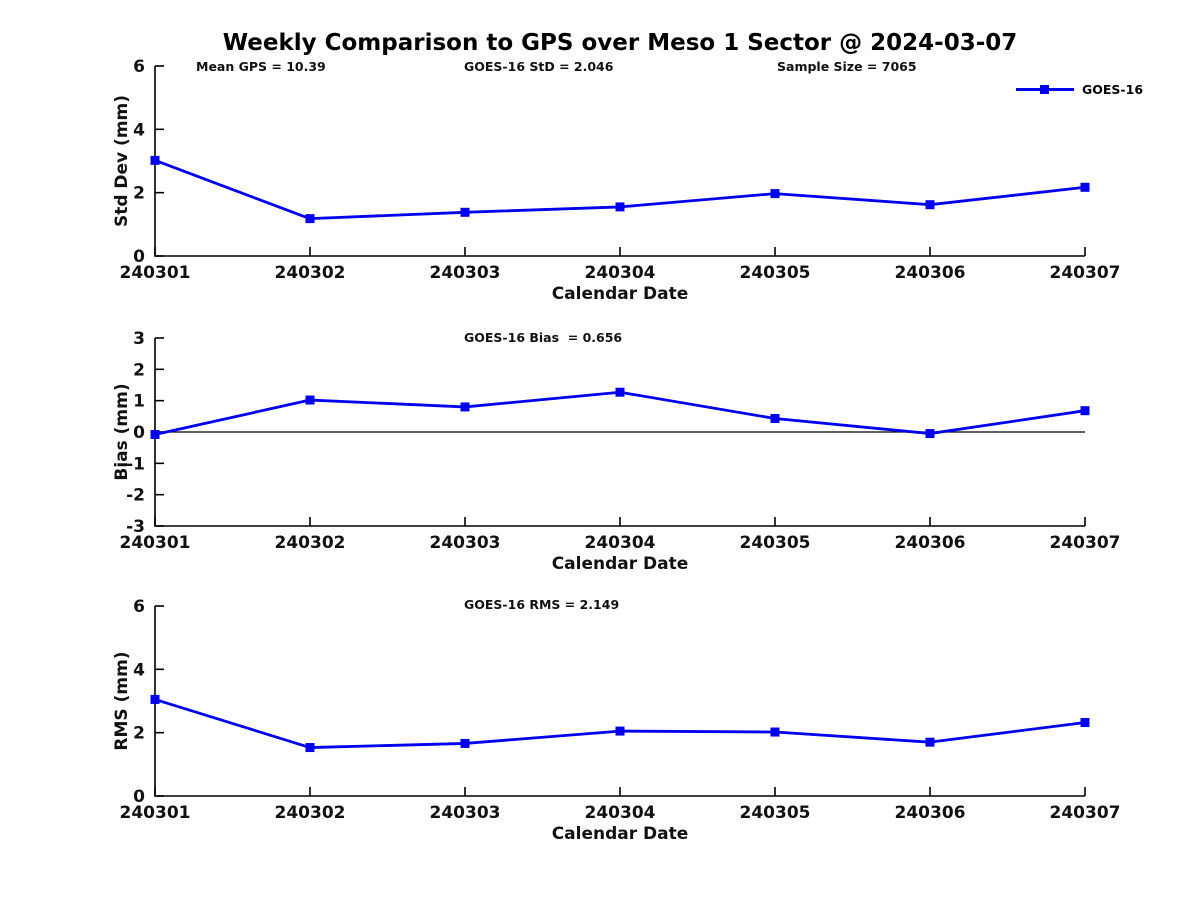 Image resolution: width=1200 pixels, height=900 pixels. Describe the element at coordinates (847, 66) in the screenshot. I see `annotation-sample-size: Sample Size = 7065` at that location.